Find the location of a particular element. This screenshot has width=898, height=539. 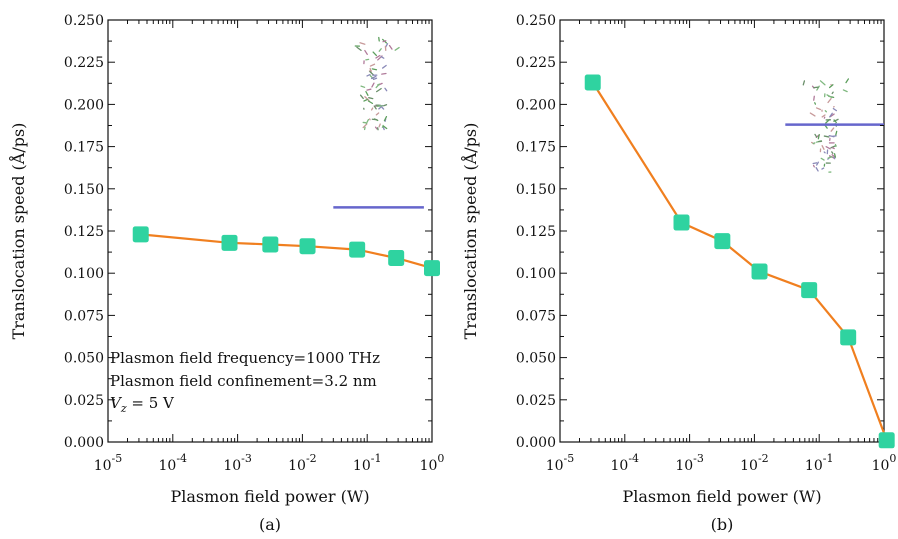

panel-label-b: (b) is located at coordinates (722, 524).